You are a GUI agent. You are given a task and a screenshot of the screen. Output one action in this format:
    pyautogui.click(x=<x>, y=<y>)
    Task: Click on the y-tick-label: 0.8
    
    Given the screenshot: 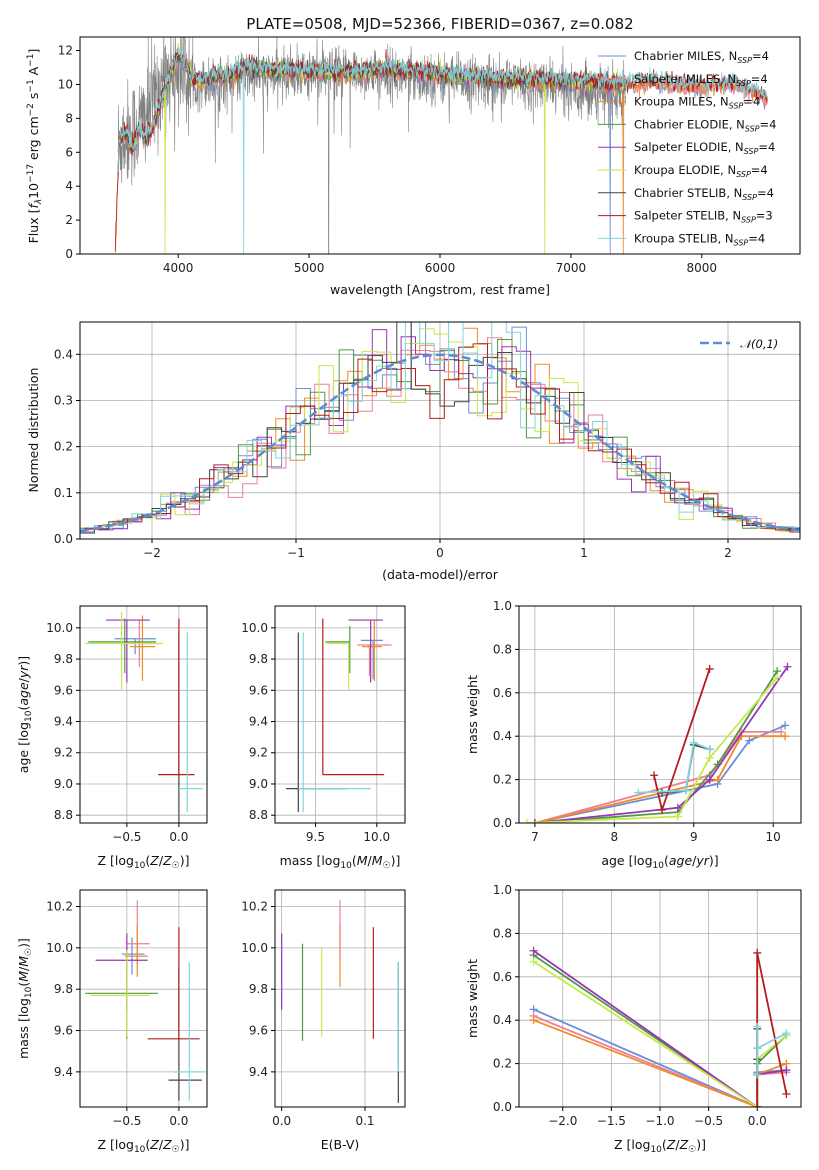 What is the action you would take?
    pyautogui.click(x=502, y=933)
    